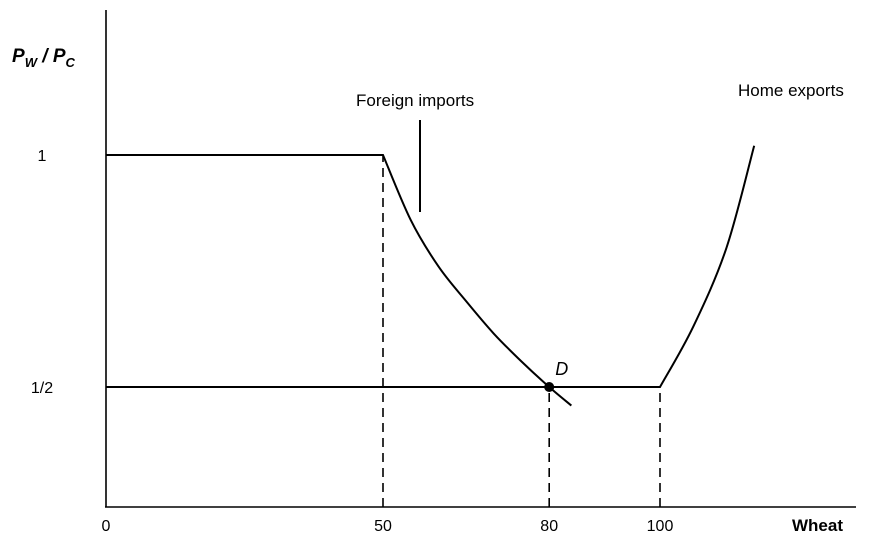 The image size is (876, 542). What do you see at coordinates (549, 526) in the screenshot?
I see `x-tick-label: 80` at bounding box center [549, 526].